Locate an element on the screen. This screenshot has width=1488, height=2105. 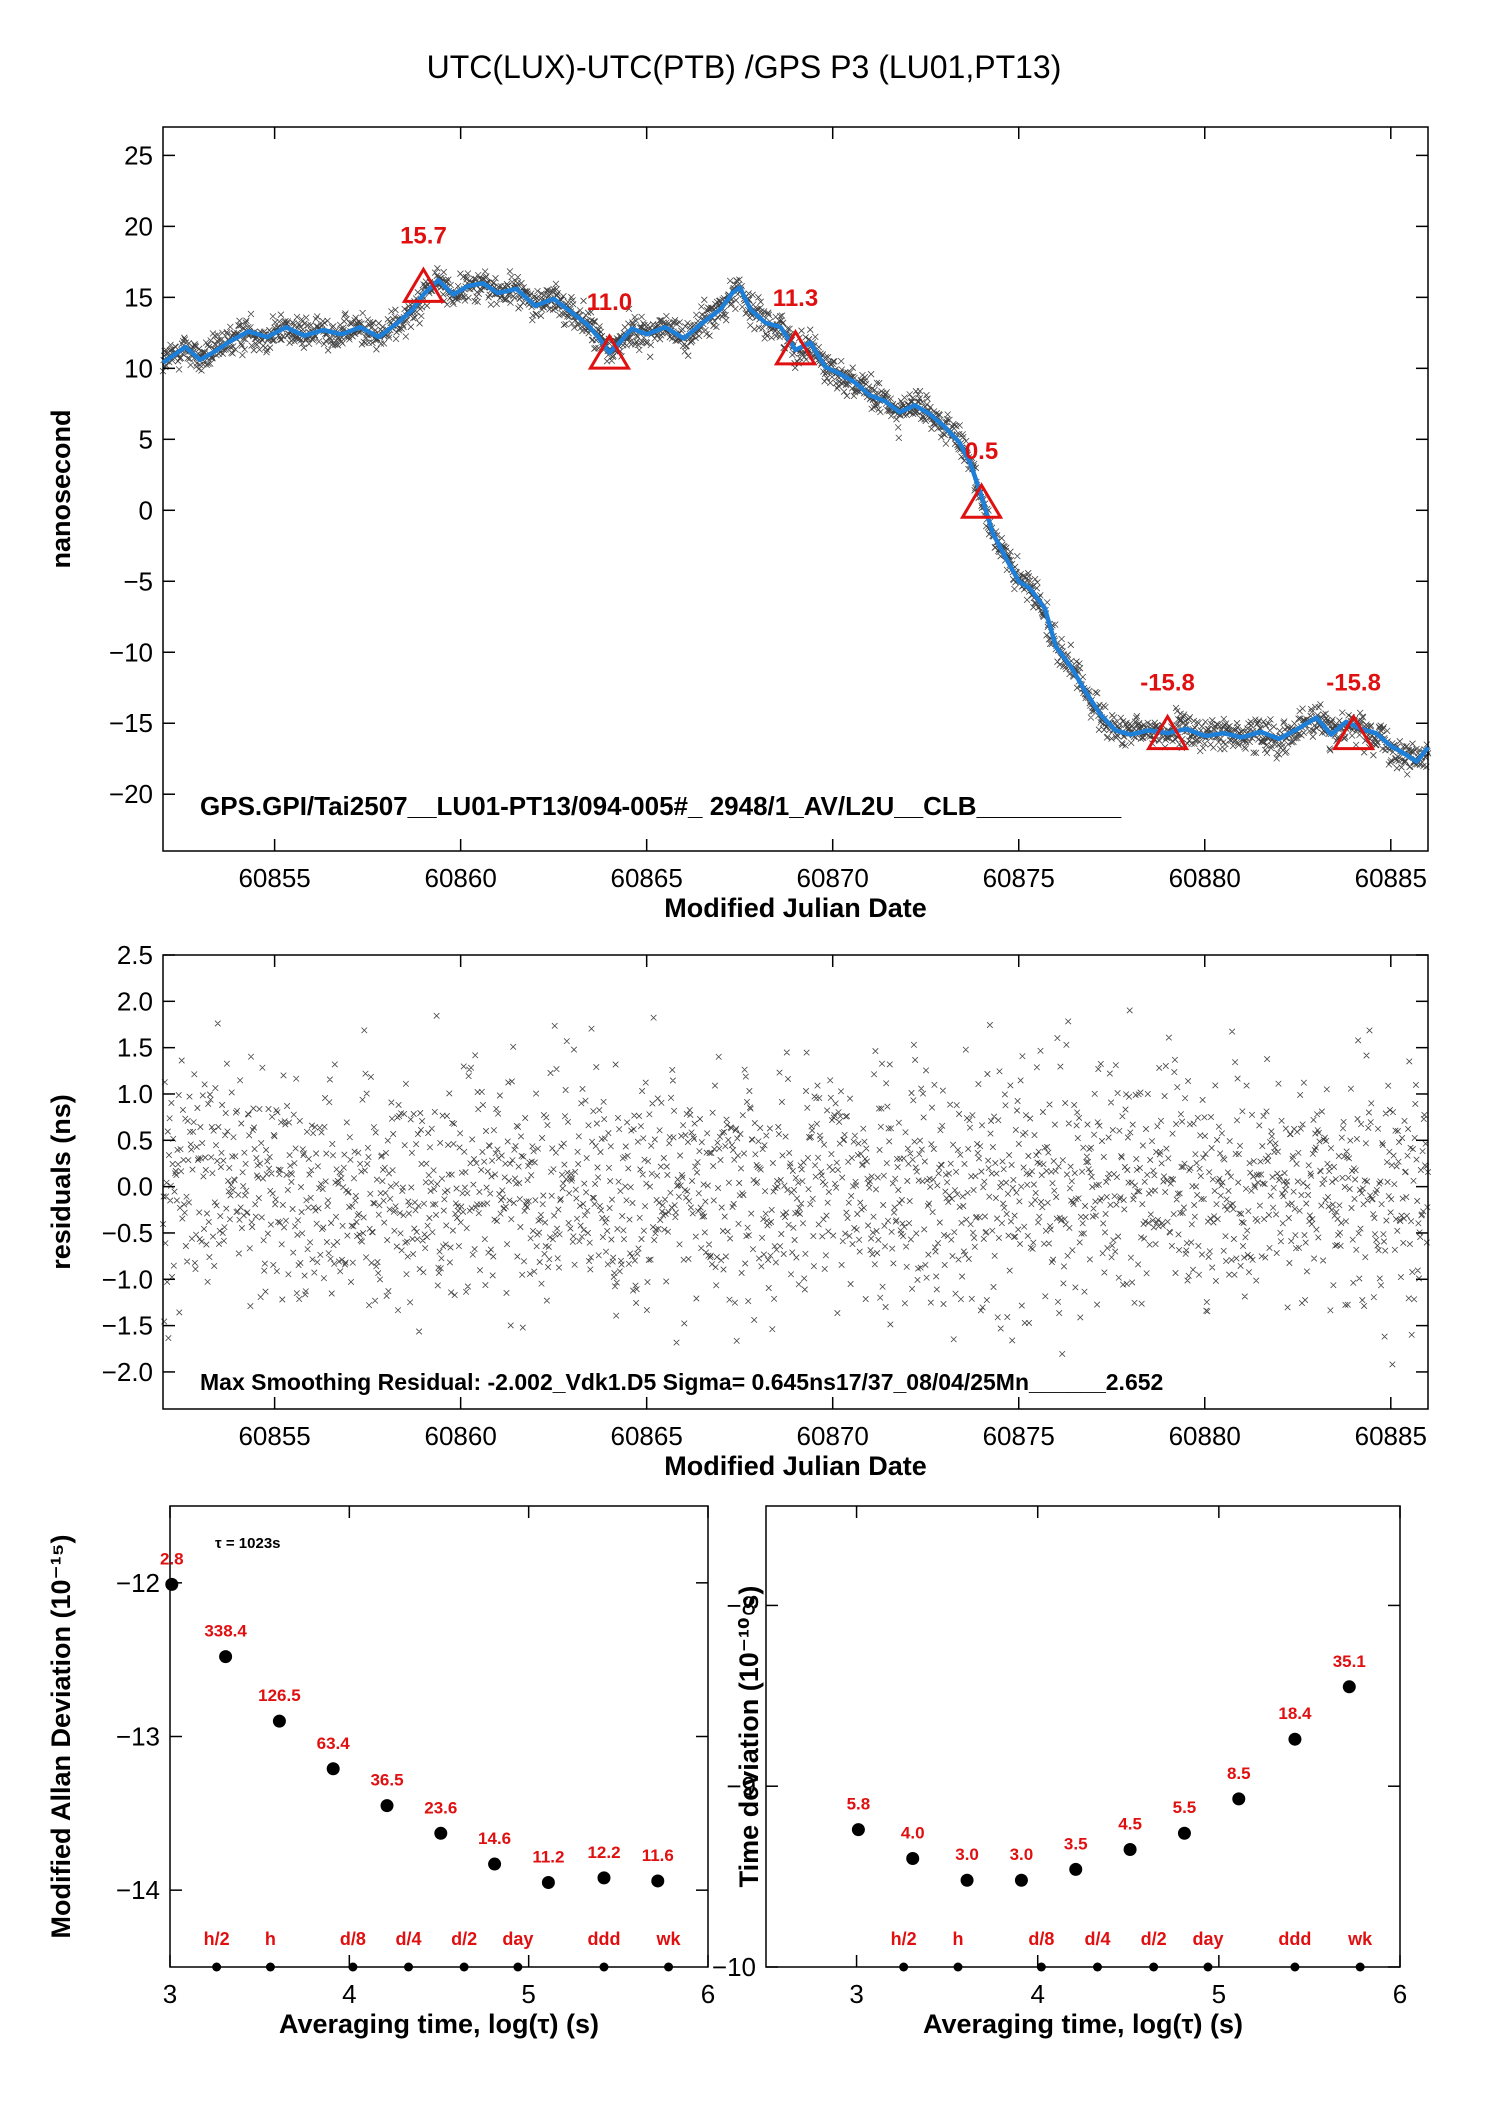
deviation-value-label: 12.2 is located at coordinates (603, 1852).